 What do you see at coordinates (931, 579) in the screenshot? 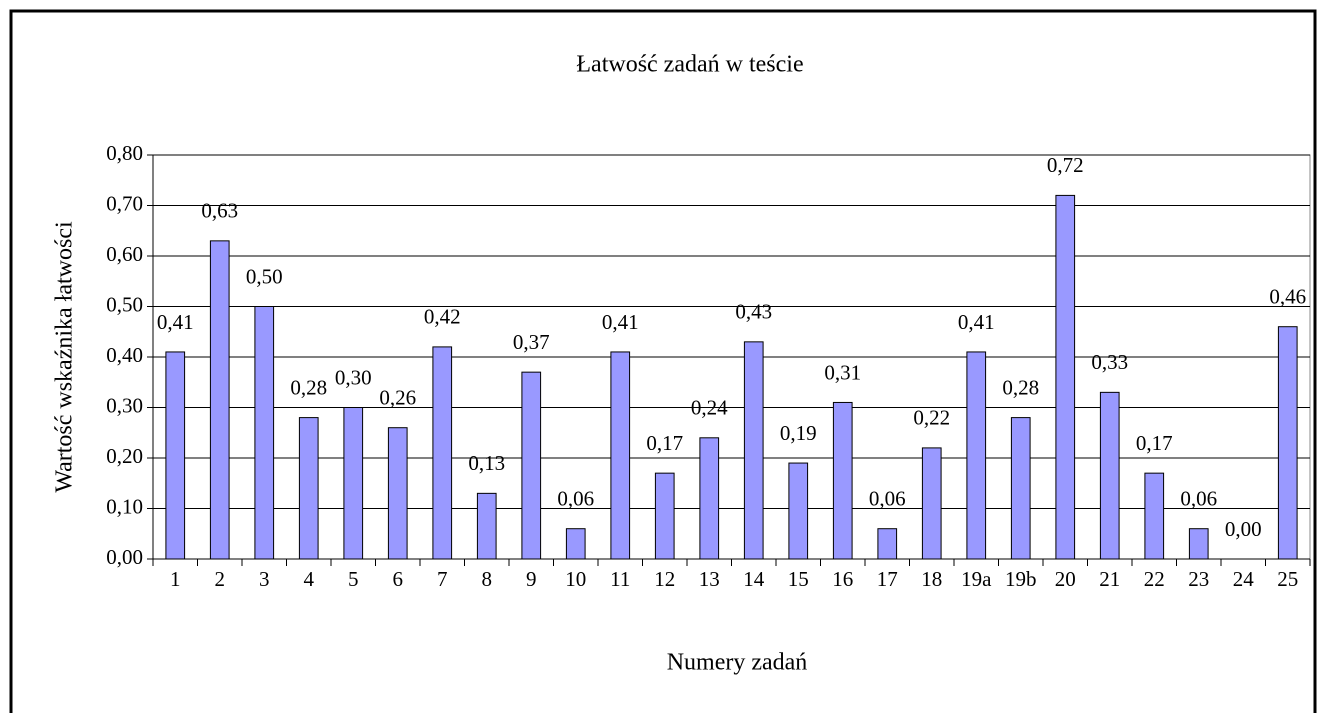
I see `x-tick-label: 18` at bounding box center [931, 579].